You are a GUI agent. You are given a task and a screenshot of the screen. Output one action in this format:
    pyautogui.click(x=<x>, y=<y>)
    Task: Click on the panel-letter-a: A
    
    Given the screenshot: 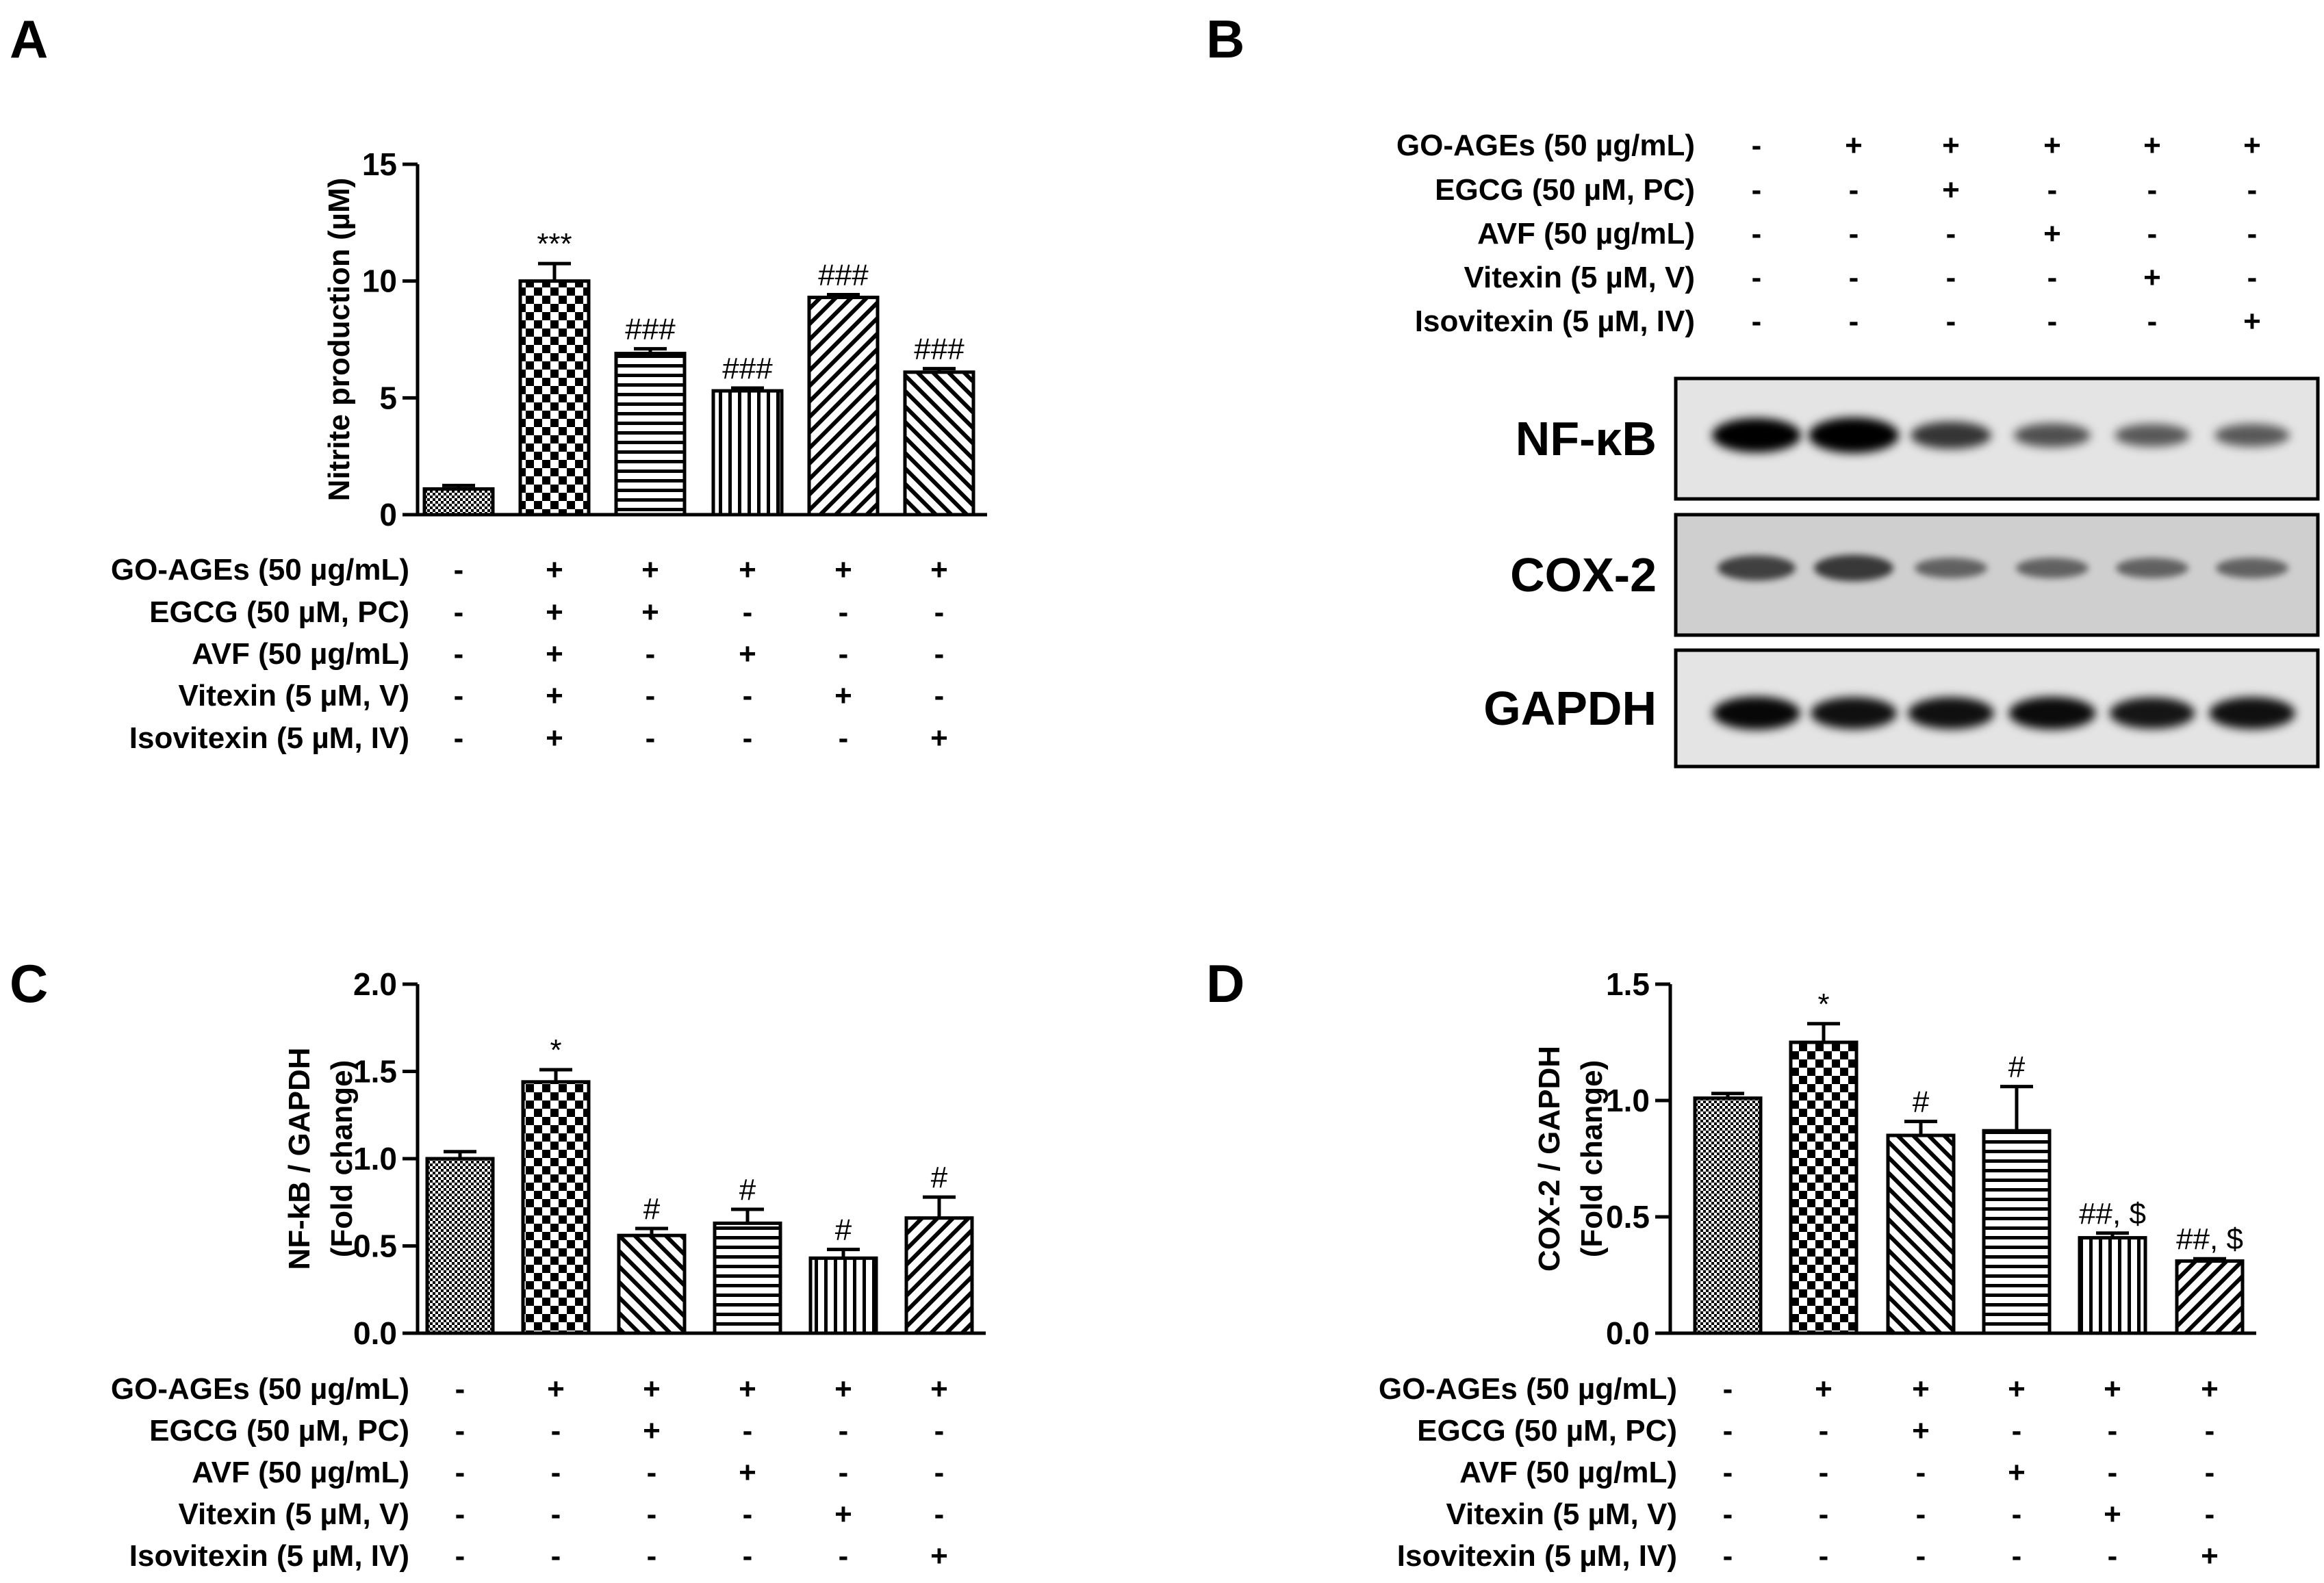 What is the action you would take?
    pyautogui.click(x=29, y=39)
    